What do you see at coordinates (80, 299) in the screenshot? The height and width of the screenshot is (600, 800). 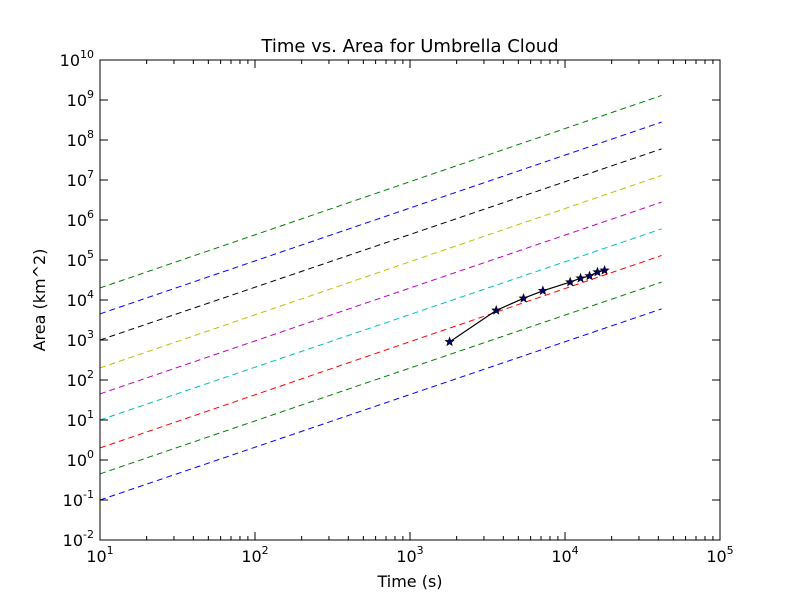 I see `y-tick-label: 10⁴` at bounding box center [80, 299].